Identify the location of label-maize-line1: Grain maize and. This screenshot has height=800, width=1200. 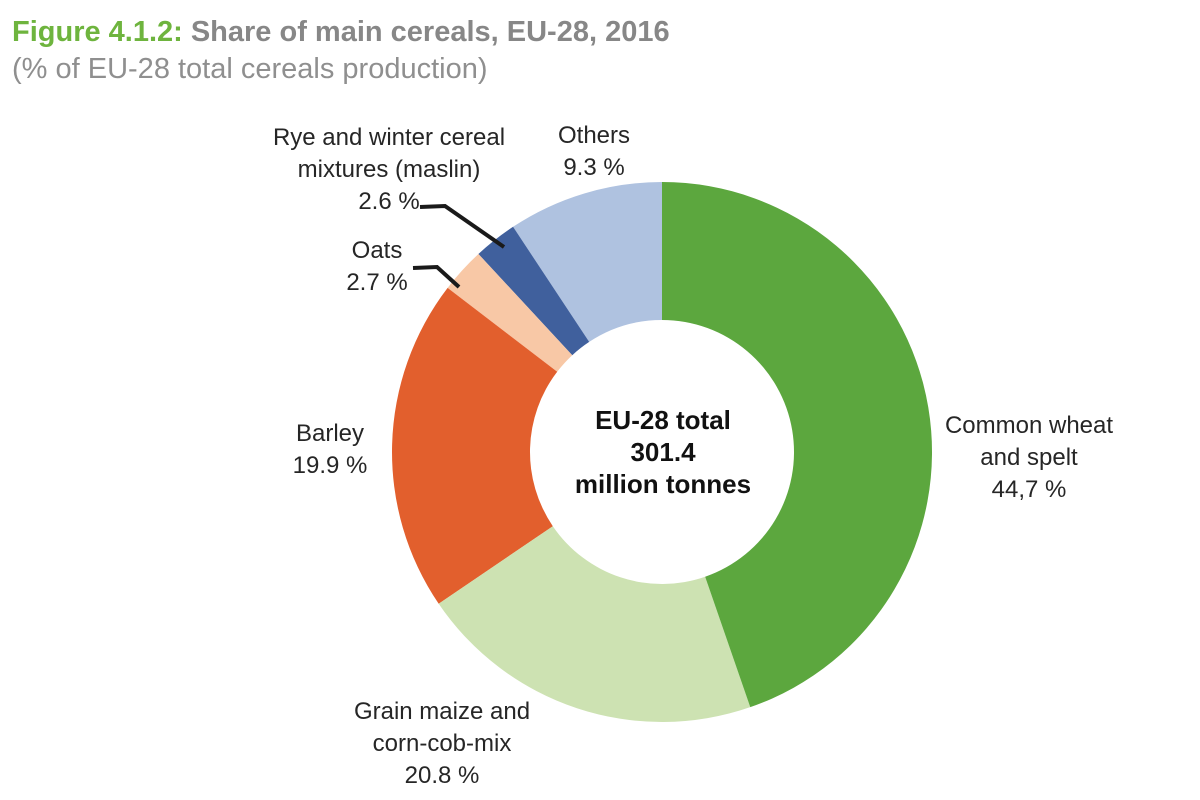
(442, 711).